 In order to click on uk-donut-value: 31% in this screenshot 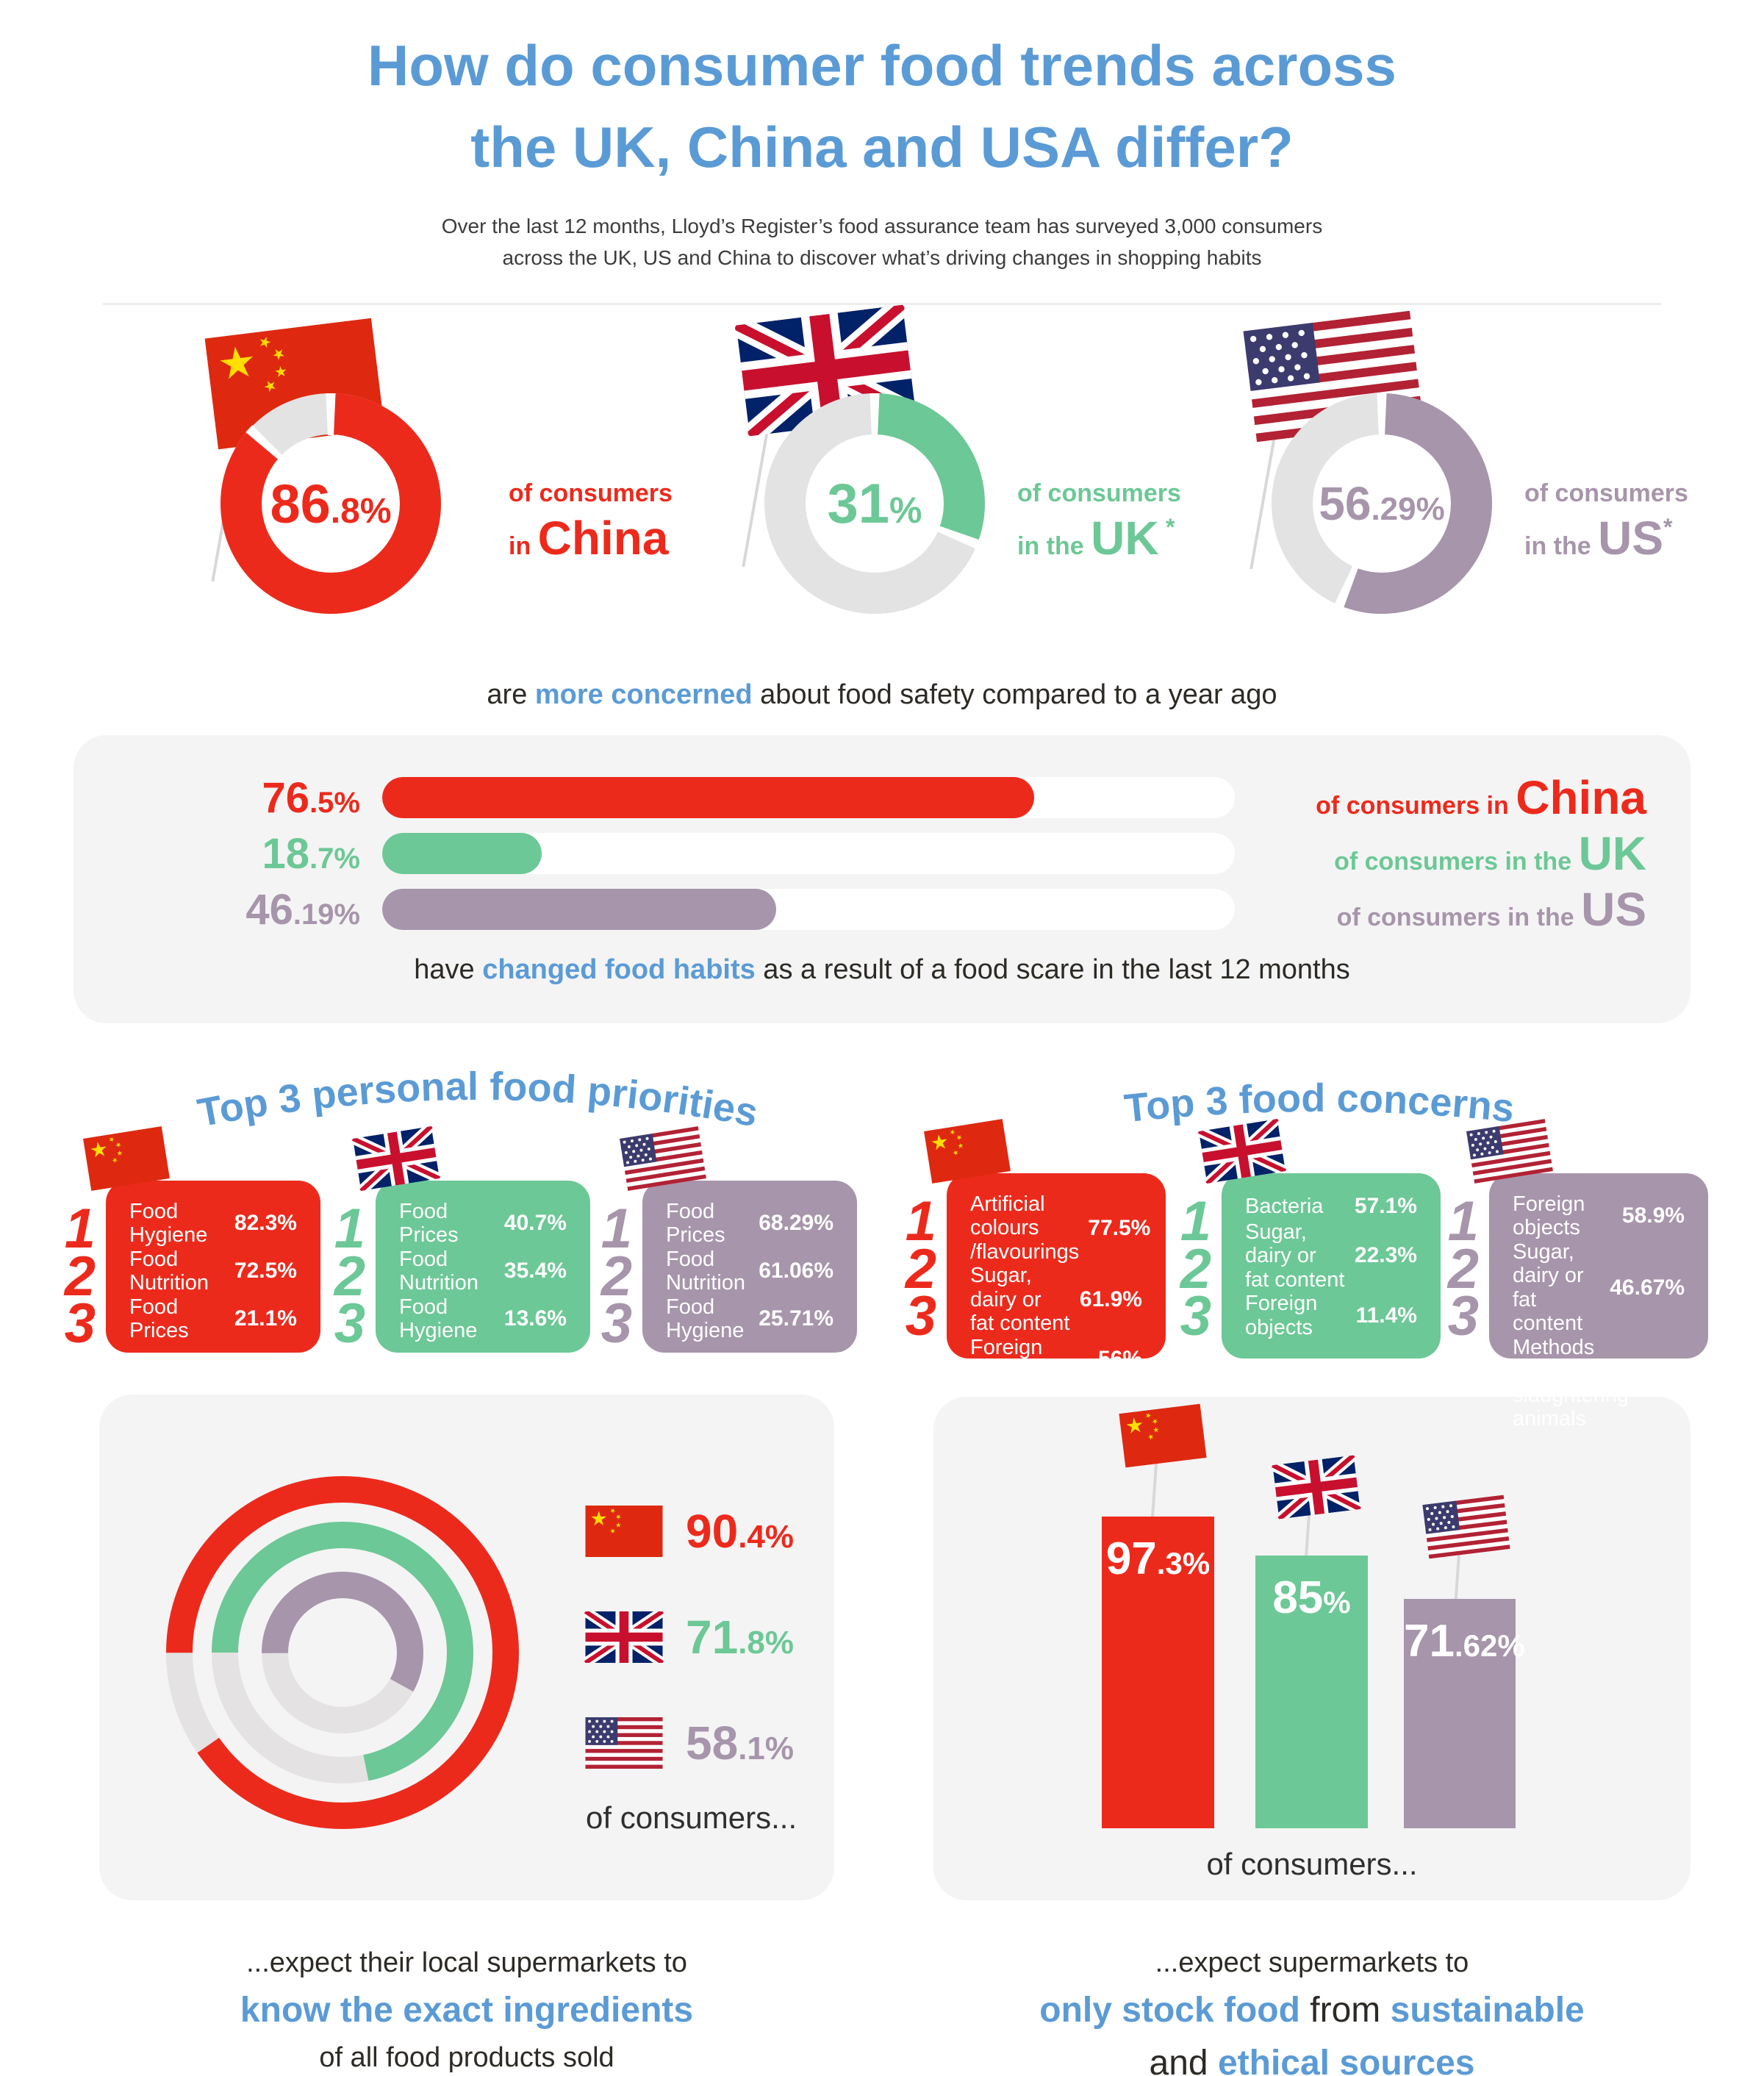, I will do `click(874, 503)`.